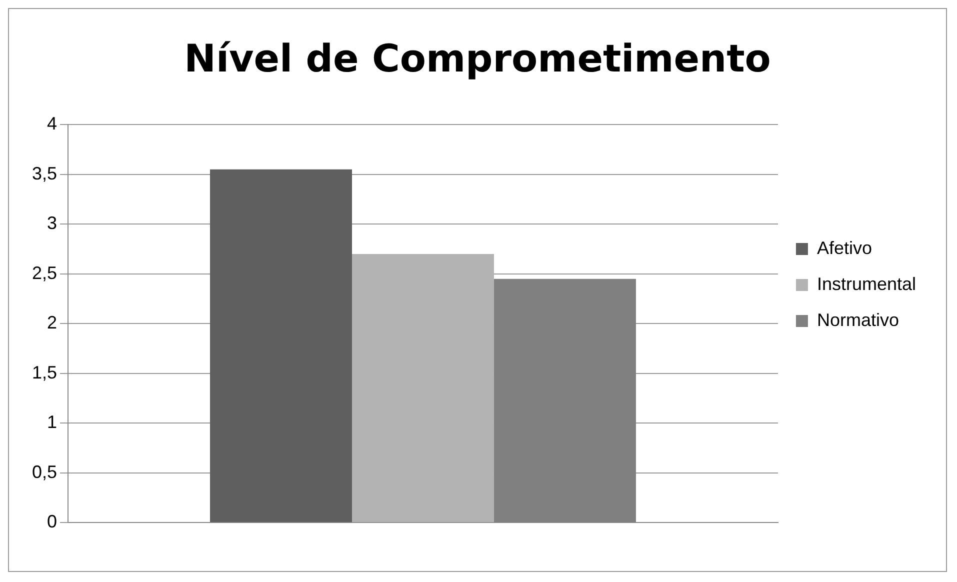 This screenshot has width=957, height=582. Describe the element at coordinates (52, 422) in the screenshot. I see `y-tick-label: 1` at that location.